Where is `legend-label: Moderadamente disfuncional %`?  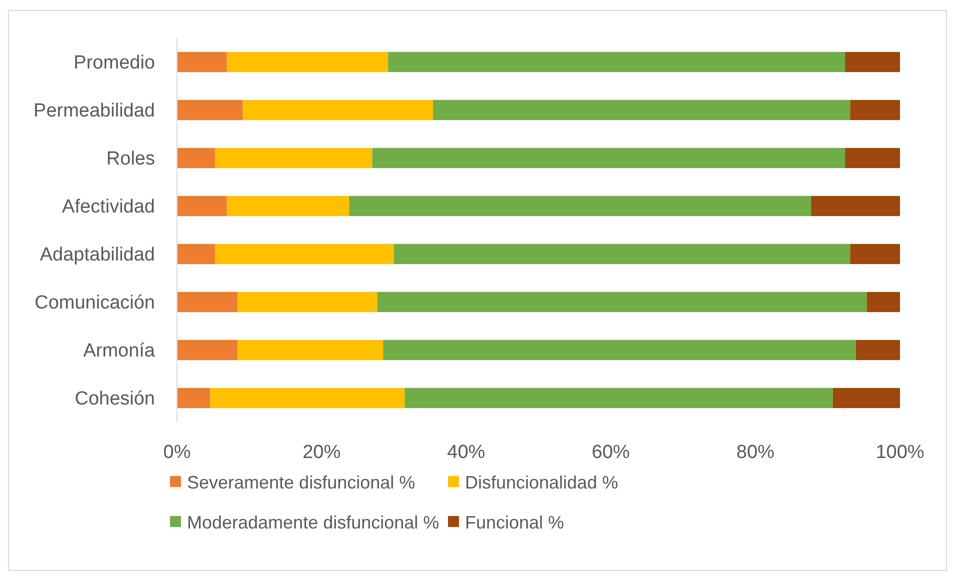 legend-label: Moderadamente disfuncional % is located at coordinates (313, 522).